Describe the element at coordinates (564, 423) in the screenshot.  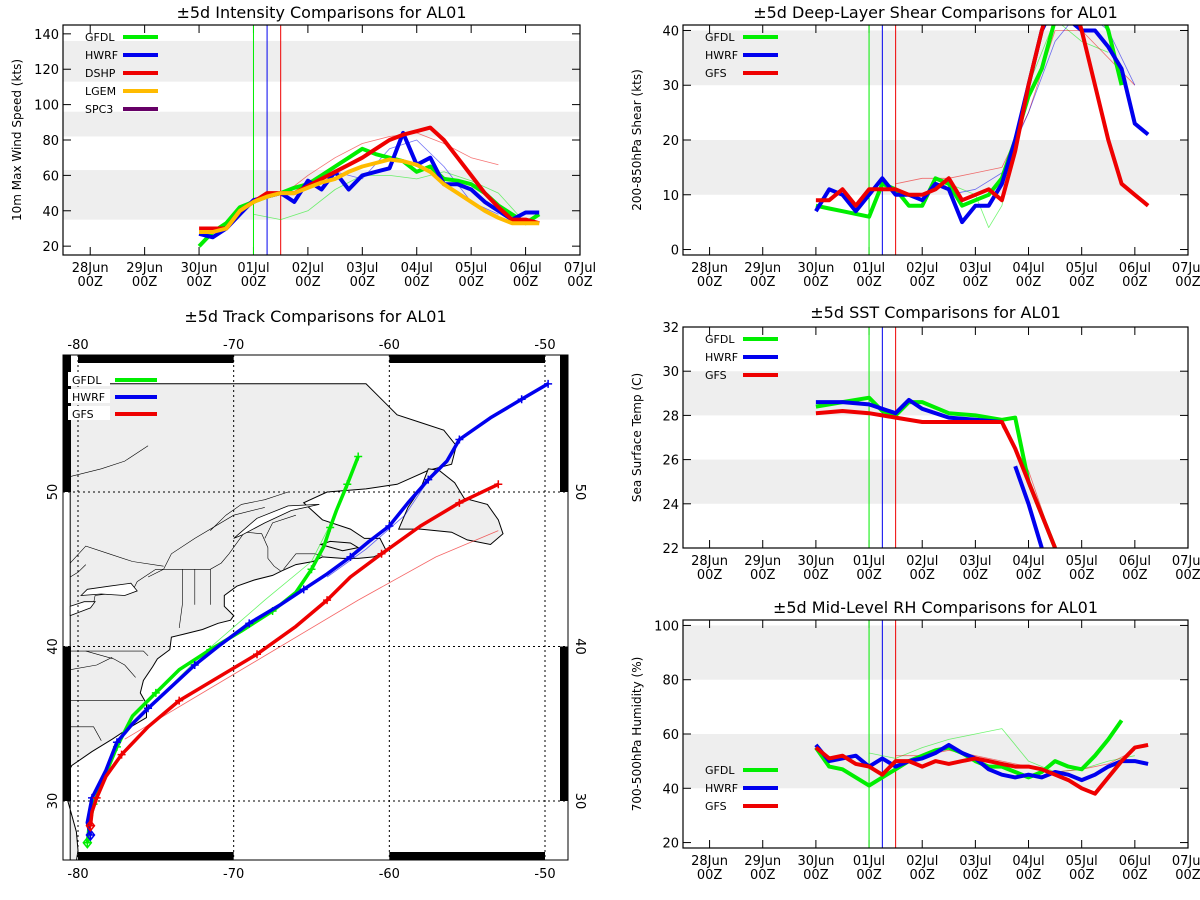
I see `frame-bar-right` at that location.